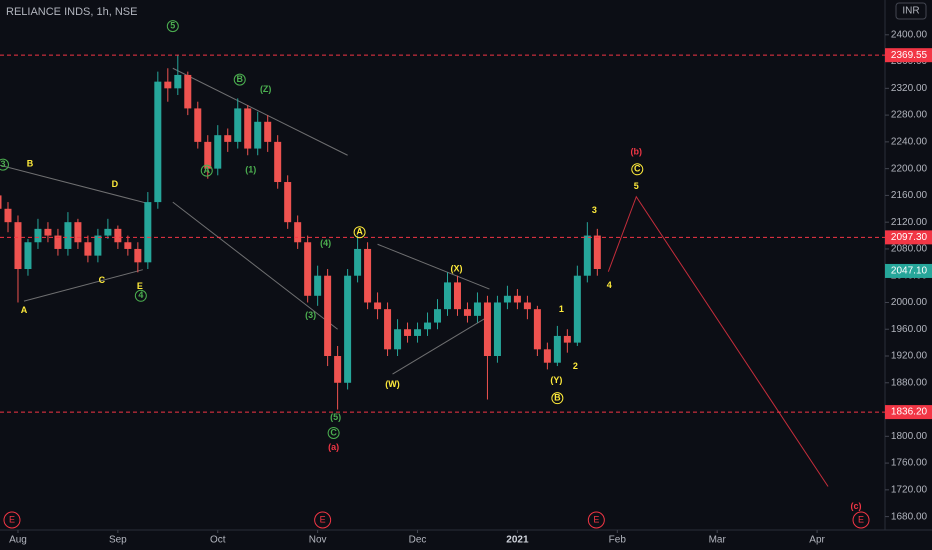 The image size is (932, 550). What do you see at coordinates (637, 151) in the screenshot?
I see `annotation: (b)` at bounding box center [637, 151].